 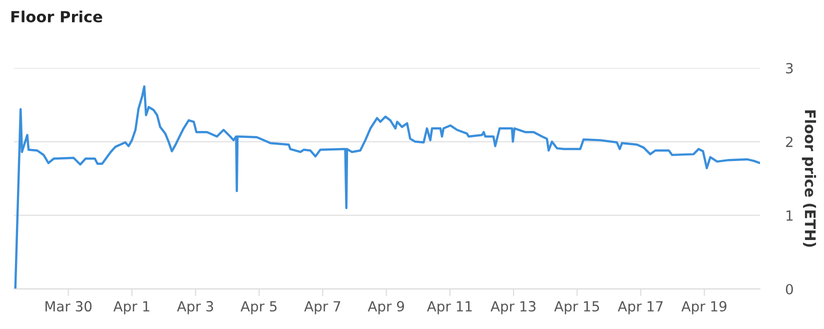 I want to click on chart-title: Floor Price, so click(x=56, y=16).